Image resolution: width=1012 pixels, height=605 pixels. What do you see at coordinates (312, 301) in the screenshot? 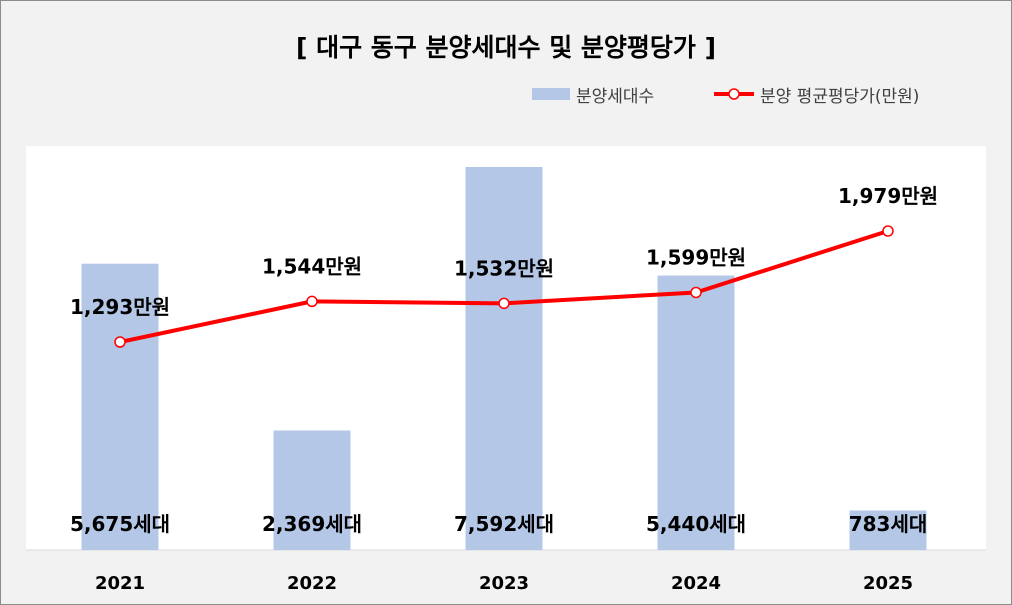
I see `line-point-2022` at bounding box center [312, 301].